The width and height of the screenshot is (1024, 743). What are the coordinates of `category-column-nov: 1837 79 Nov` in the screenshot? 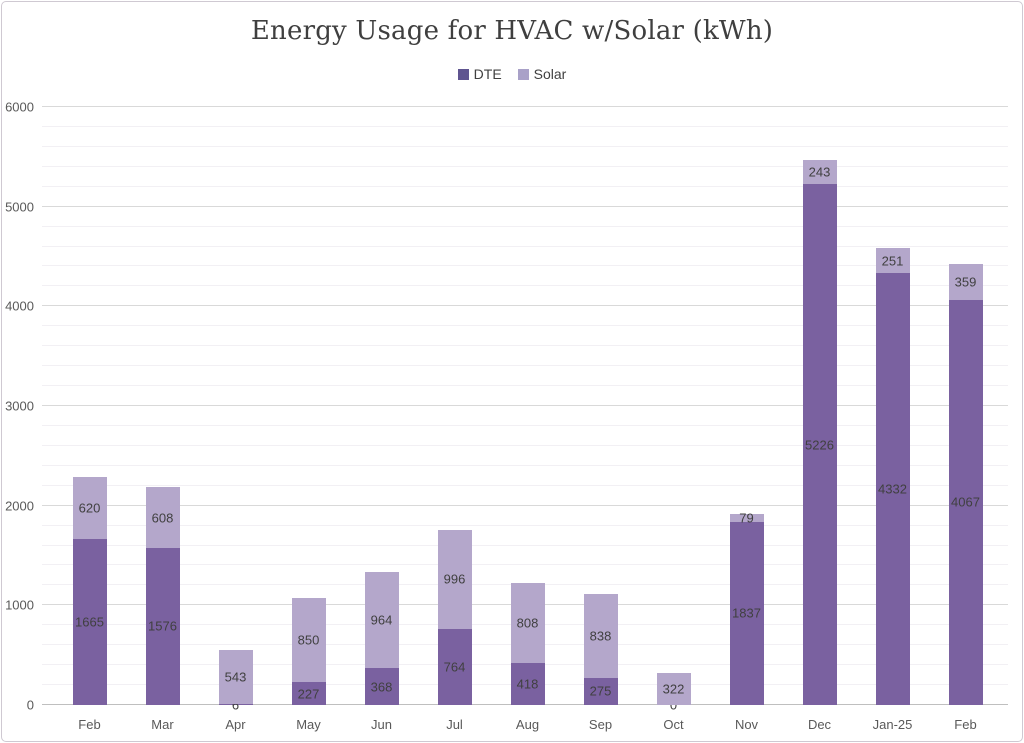 It's located at (746, 419).